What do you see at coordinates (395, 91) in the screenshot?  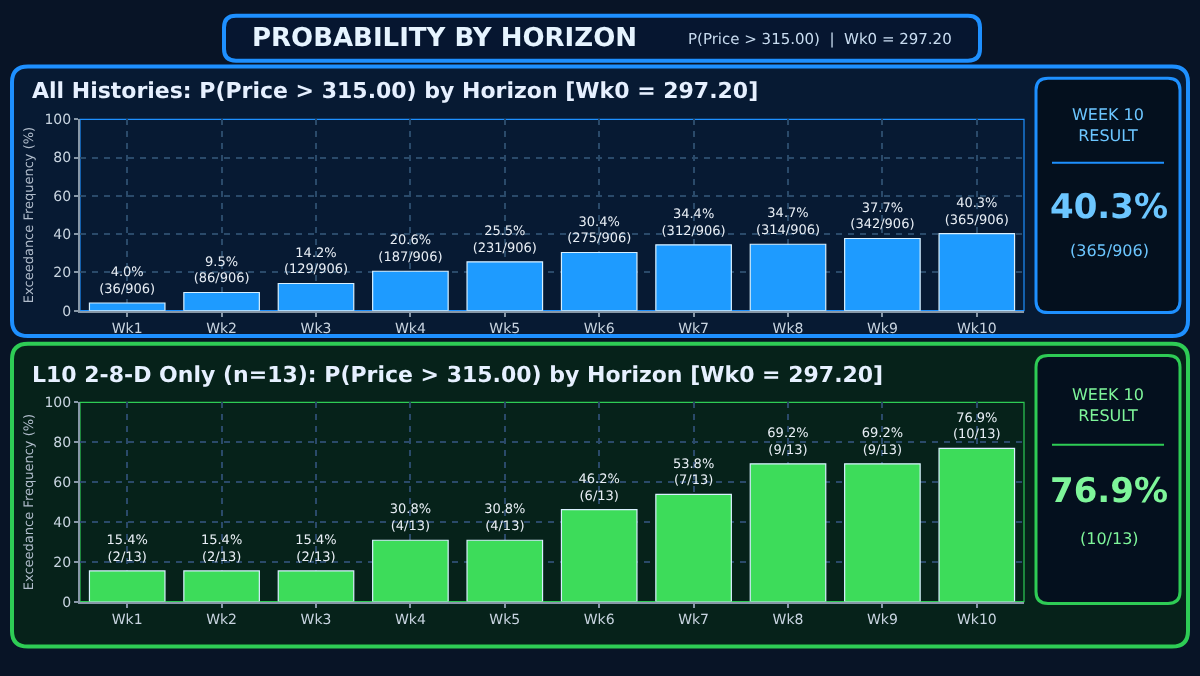 I see `chart-title: All Histories: P(Price > 315.00) by Horizon [Wk0 = 297.20]` at bounding box center [395, 91].